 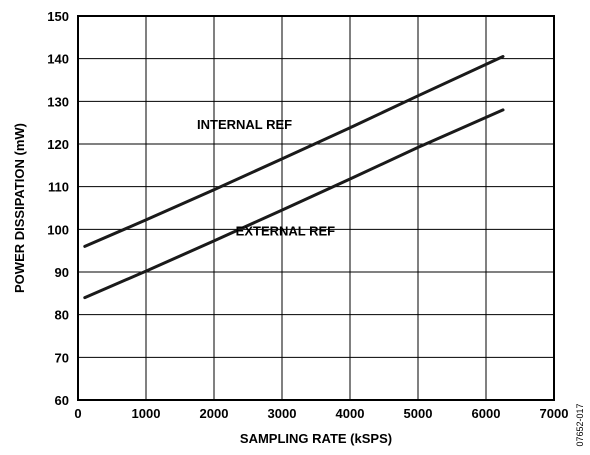 What do you see at coordinates (58, 229) in the screenshot?
I see `y-tick-label: 100` at bounding box center [58, 229].